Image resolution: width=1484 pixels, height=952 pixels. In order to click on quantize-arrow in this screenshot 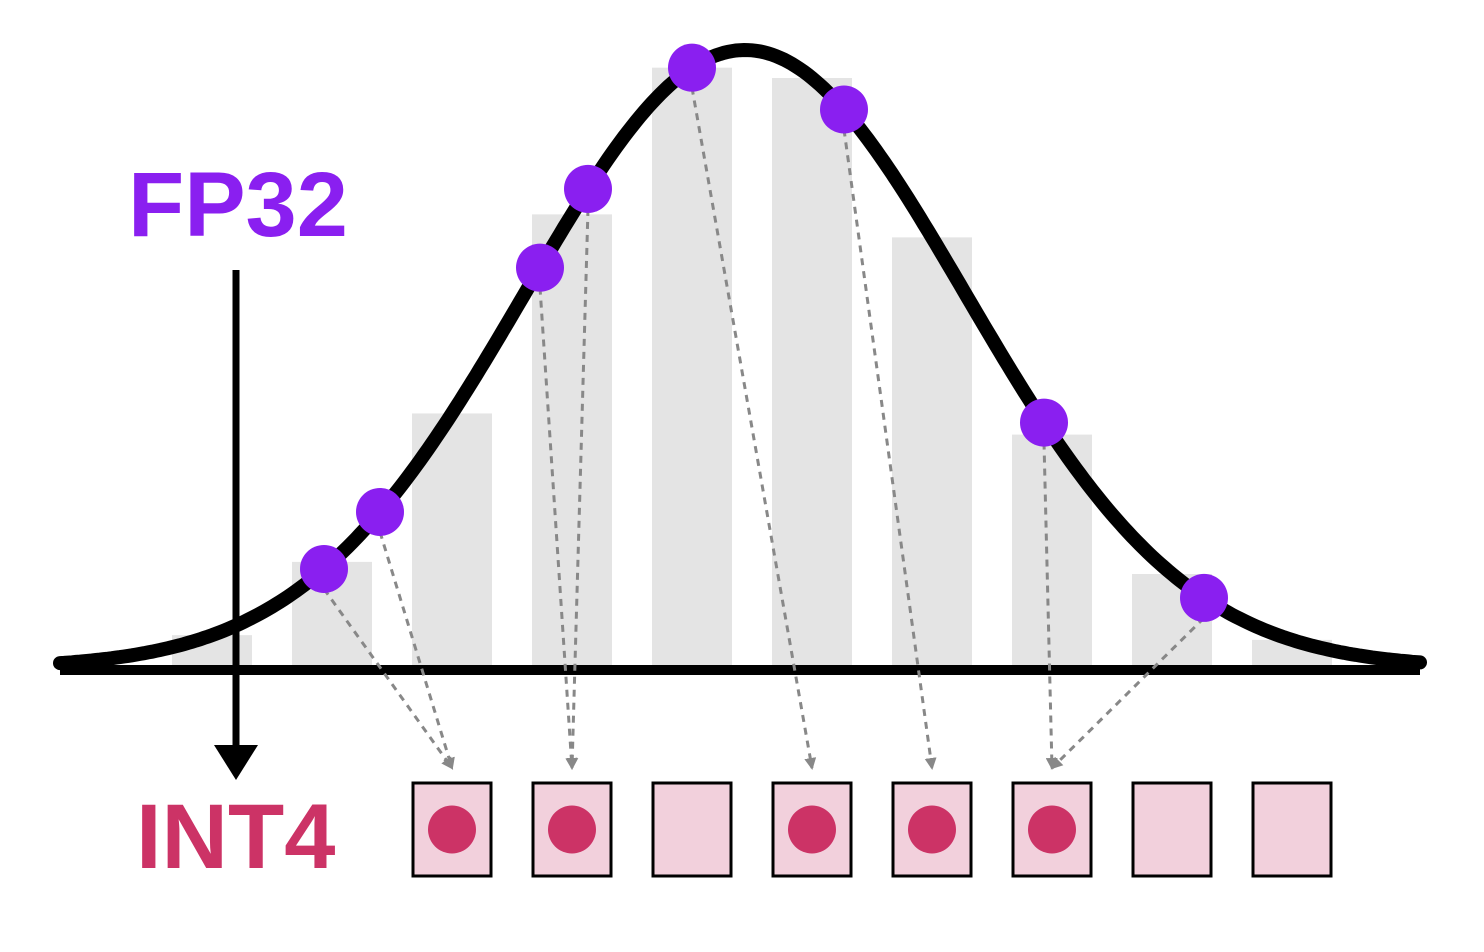, I will do `click(236, 525)`.